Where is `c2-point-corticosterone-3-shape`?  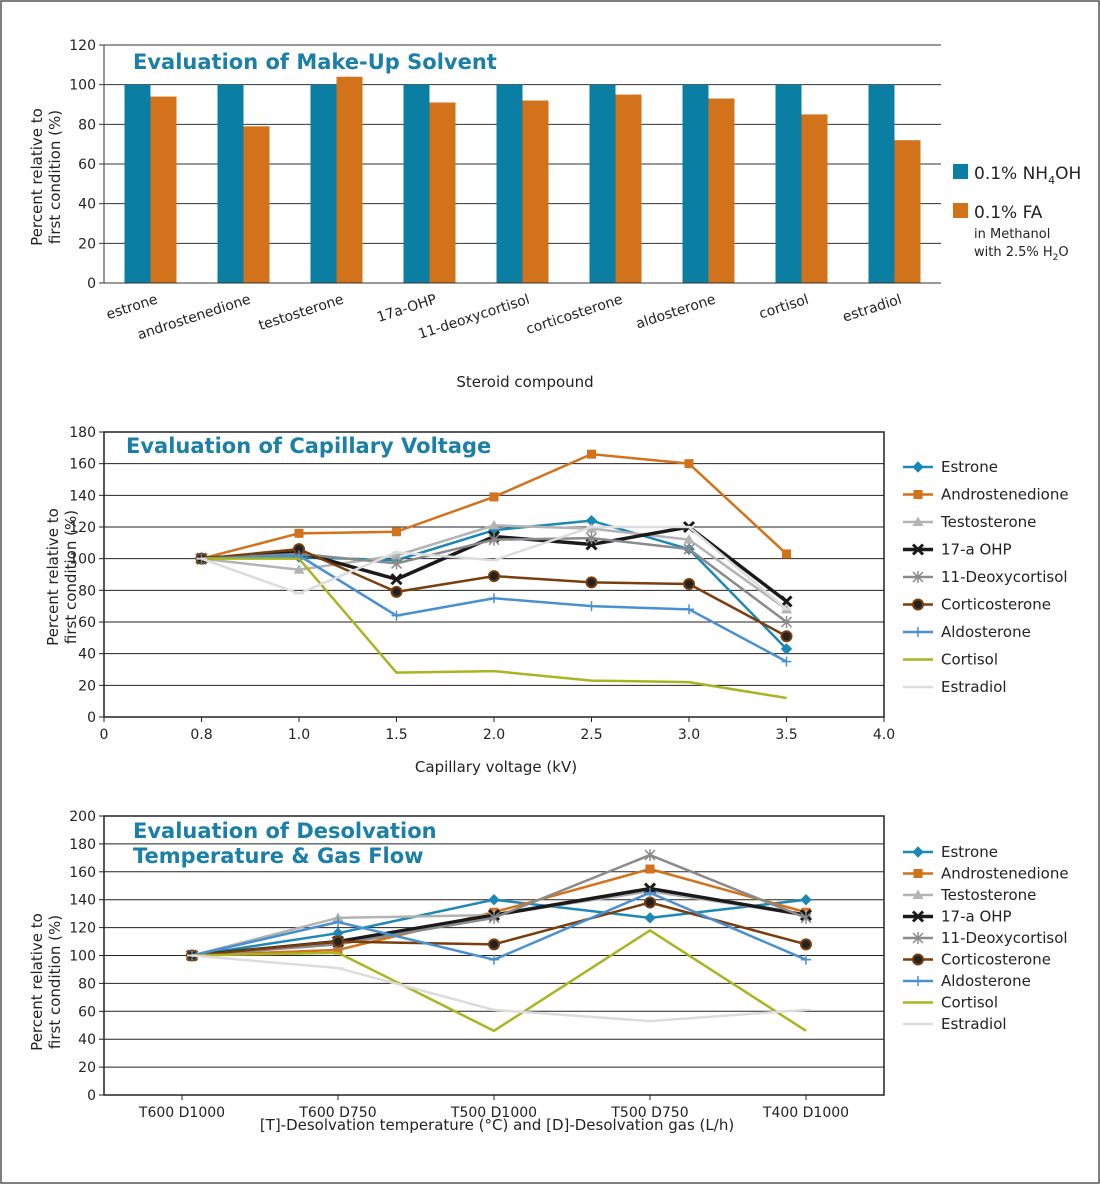
c2-point-corticosterone-3-shape is located at coordinates (494, 576).